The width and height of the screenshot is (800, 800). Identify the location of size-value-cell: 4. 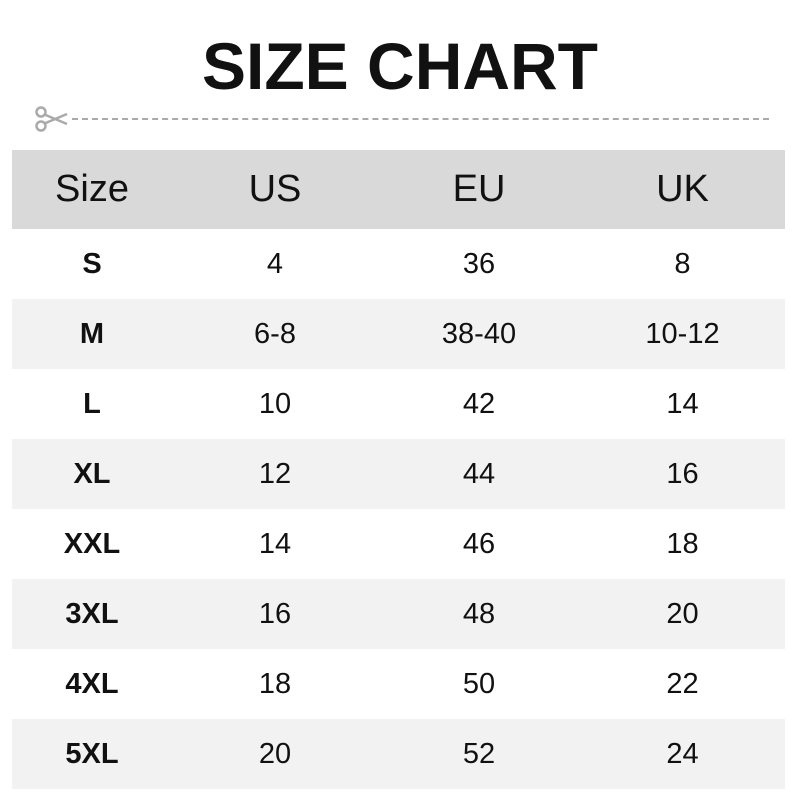
(275, 263).